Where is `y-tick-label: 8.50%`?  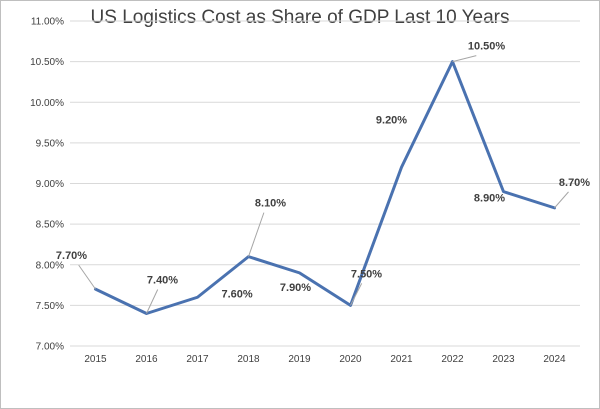
y-tick-label: 8.50% is located at coordinates (50, 225).